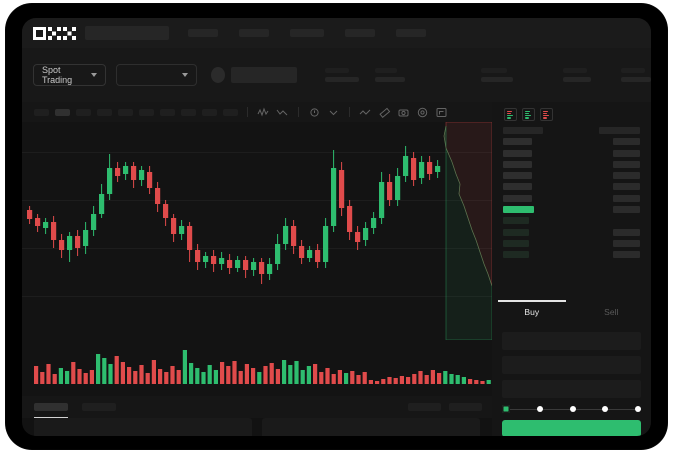  Describe the element at coordinates (497, 75) in the screenshot. I see `ticker-stat-low` at that location.